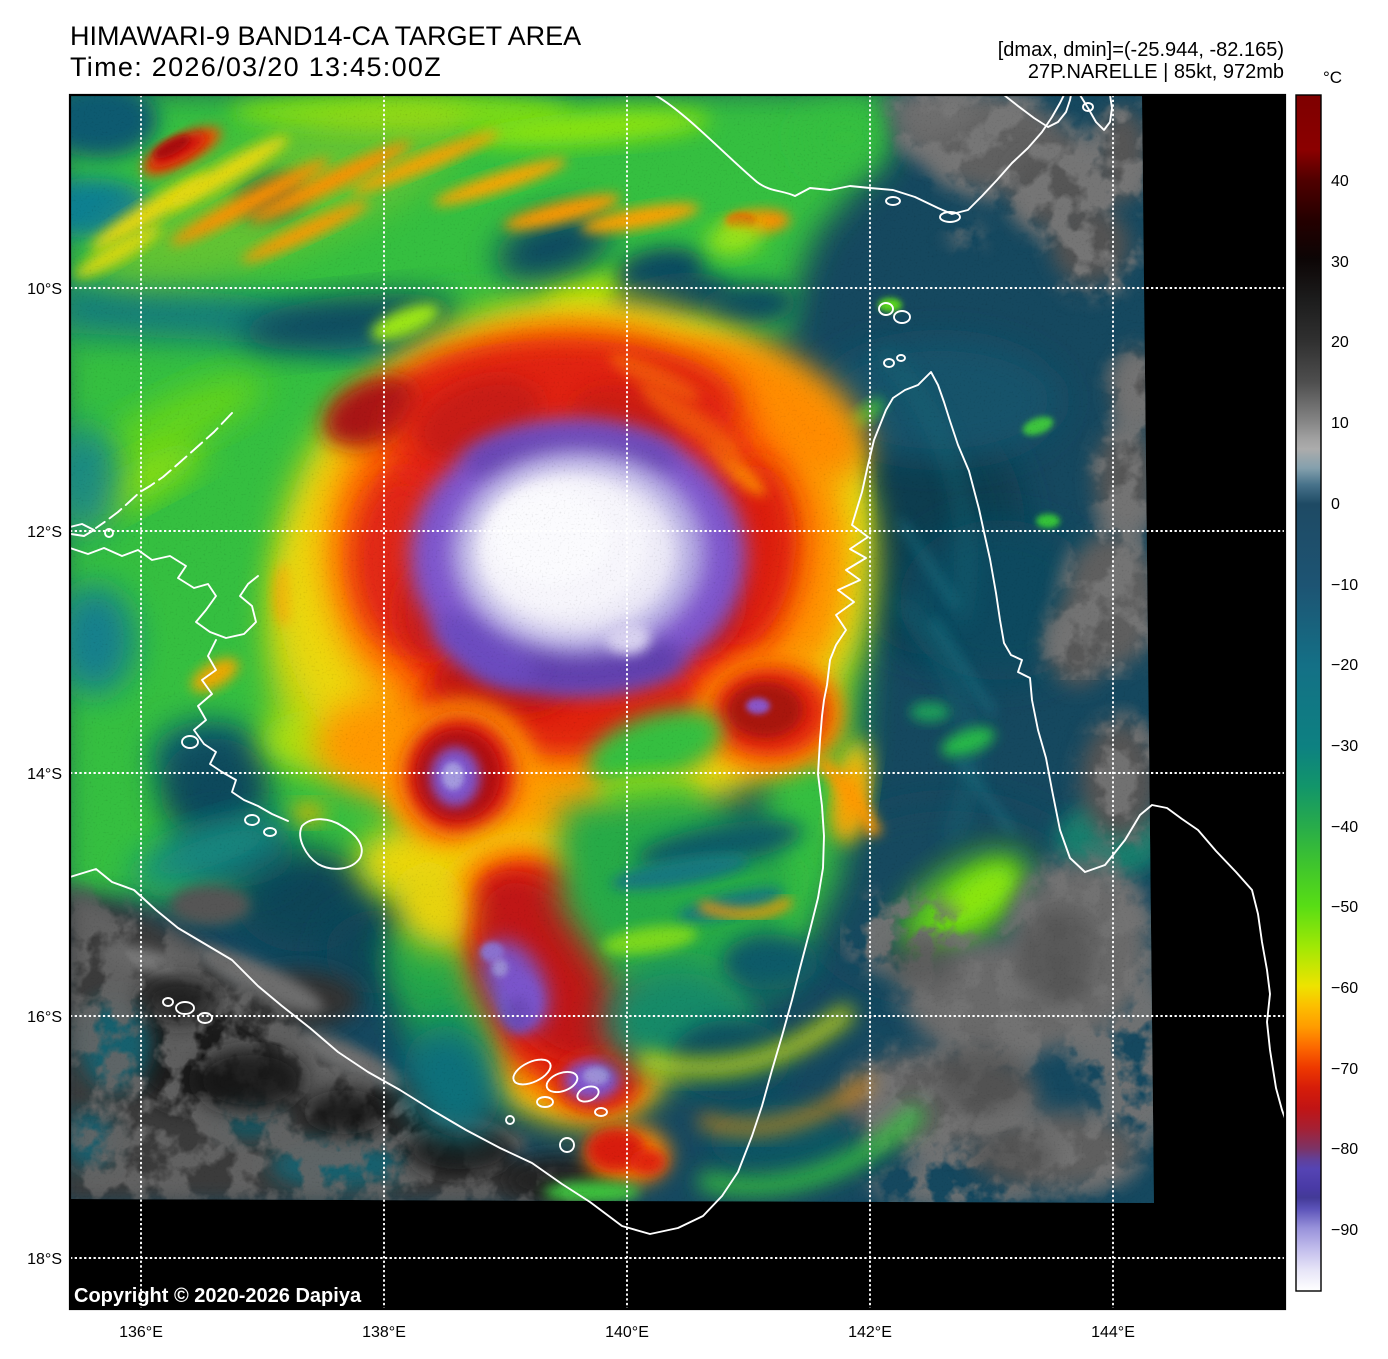  What do you see at coordinates (1344, 1230) in the screenshot?
I see `svg-text: −90` at bounding box center [1344, 1230].